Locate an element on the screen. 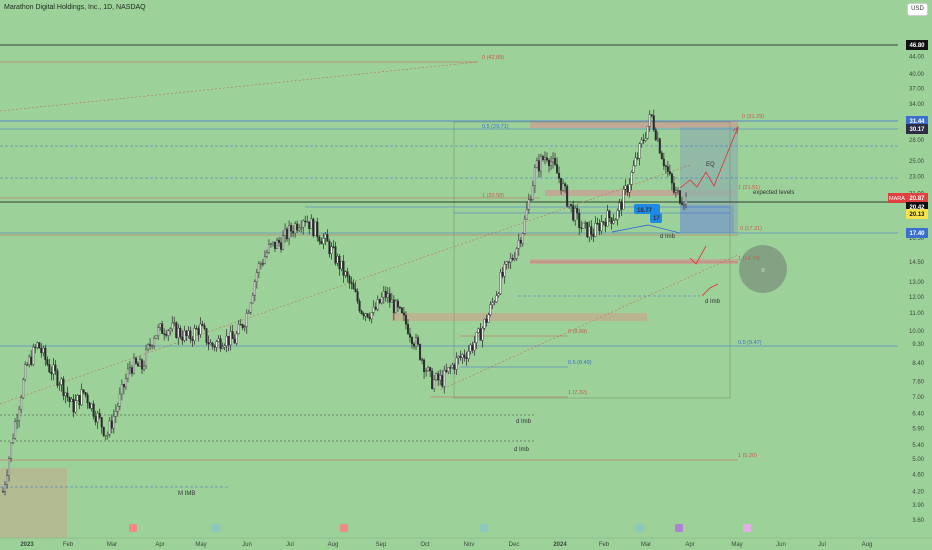 This screenshot has width=932, height=550. y-tick-label: 25.00 is located at coordinates (917, 162).